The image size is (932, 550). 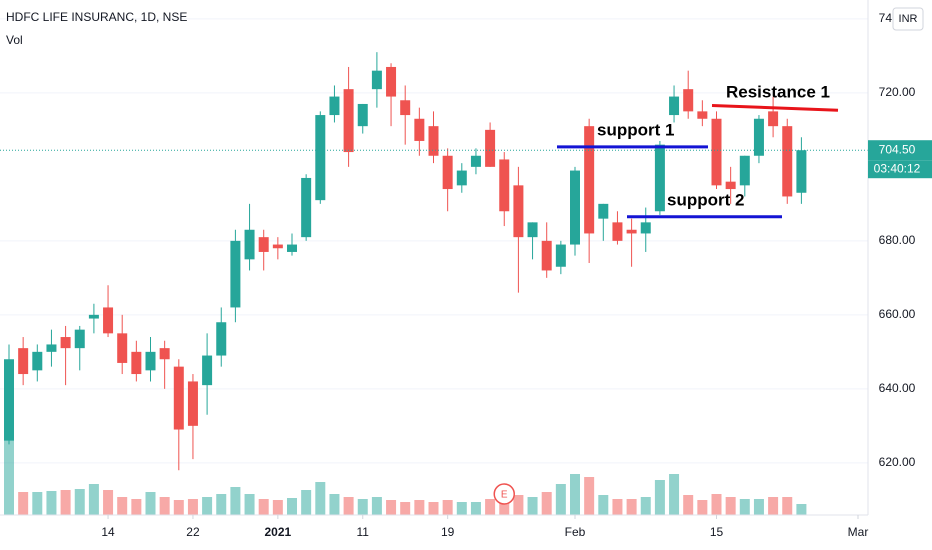 What do you see at coordinates (405, 477) in the screenshot?
I see `volume` at bounding box center [405, 477].